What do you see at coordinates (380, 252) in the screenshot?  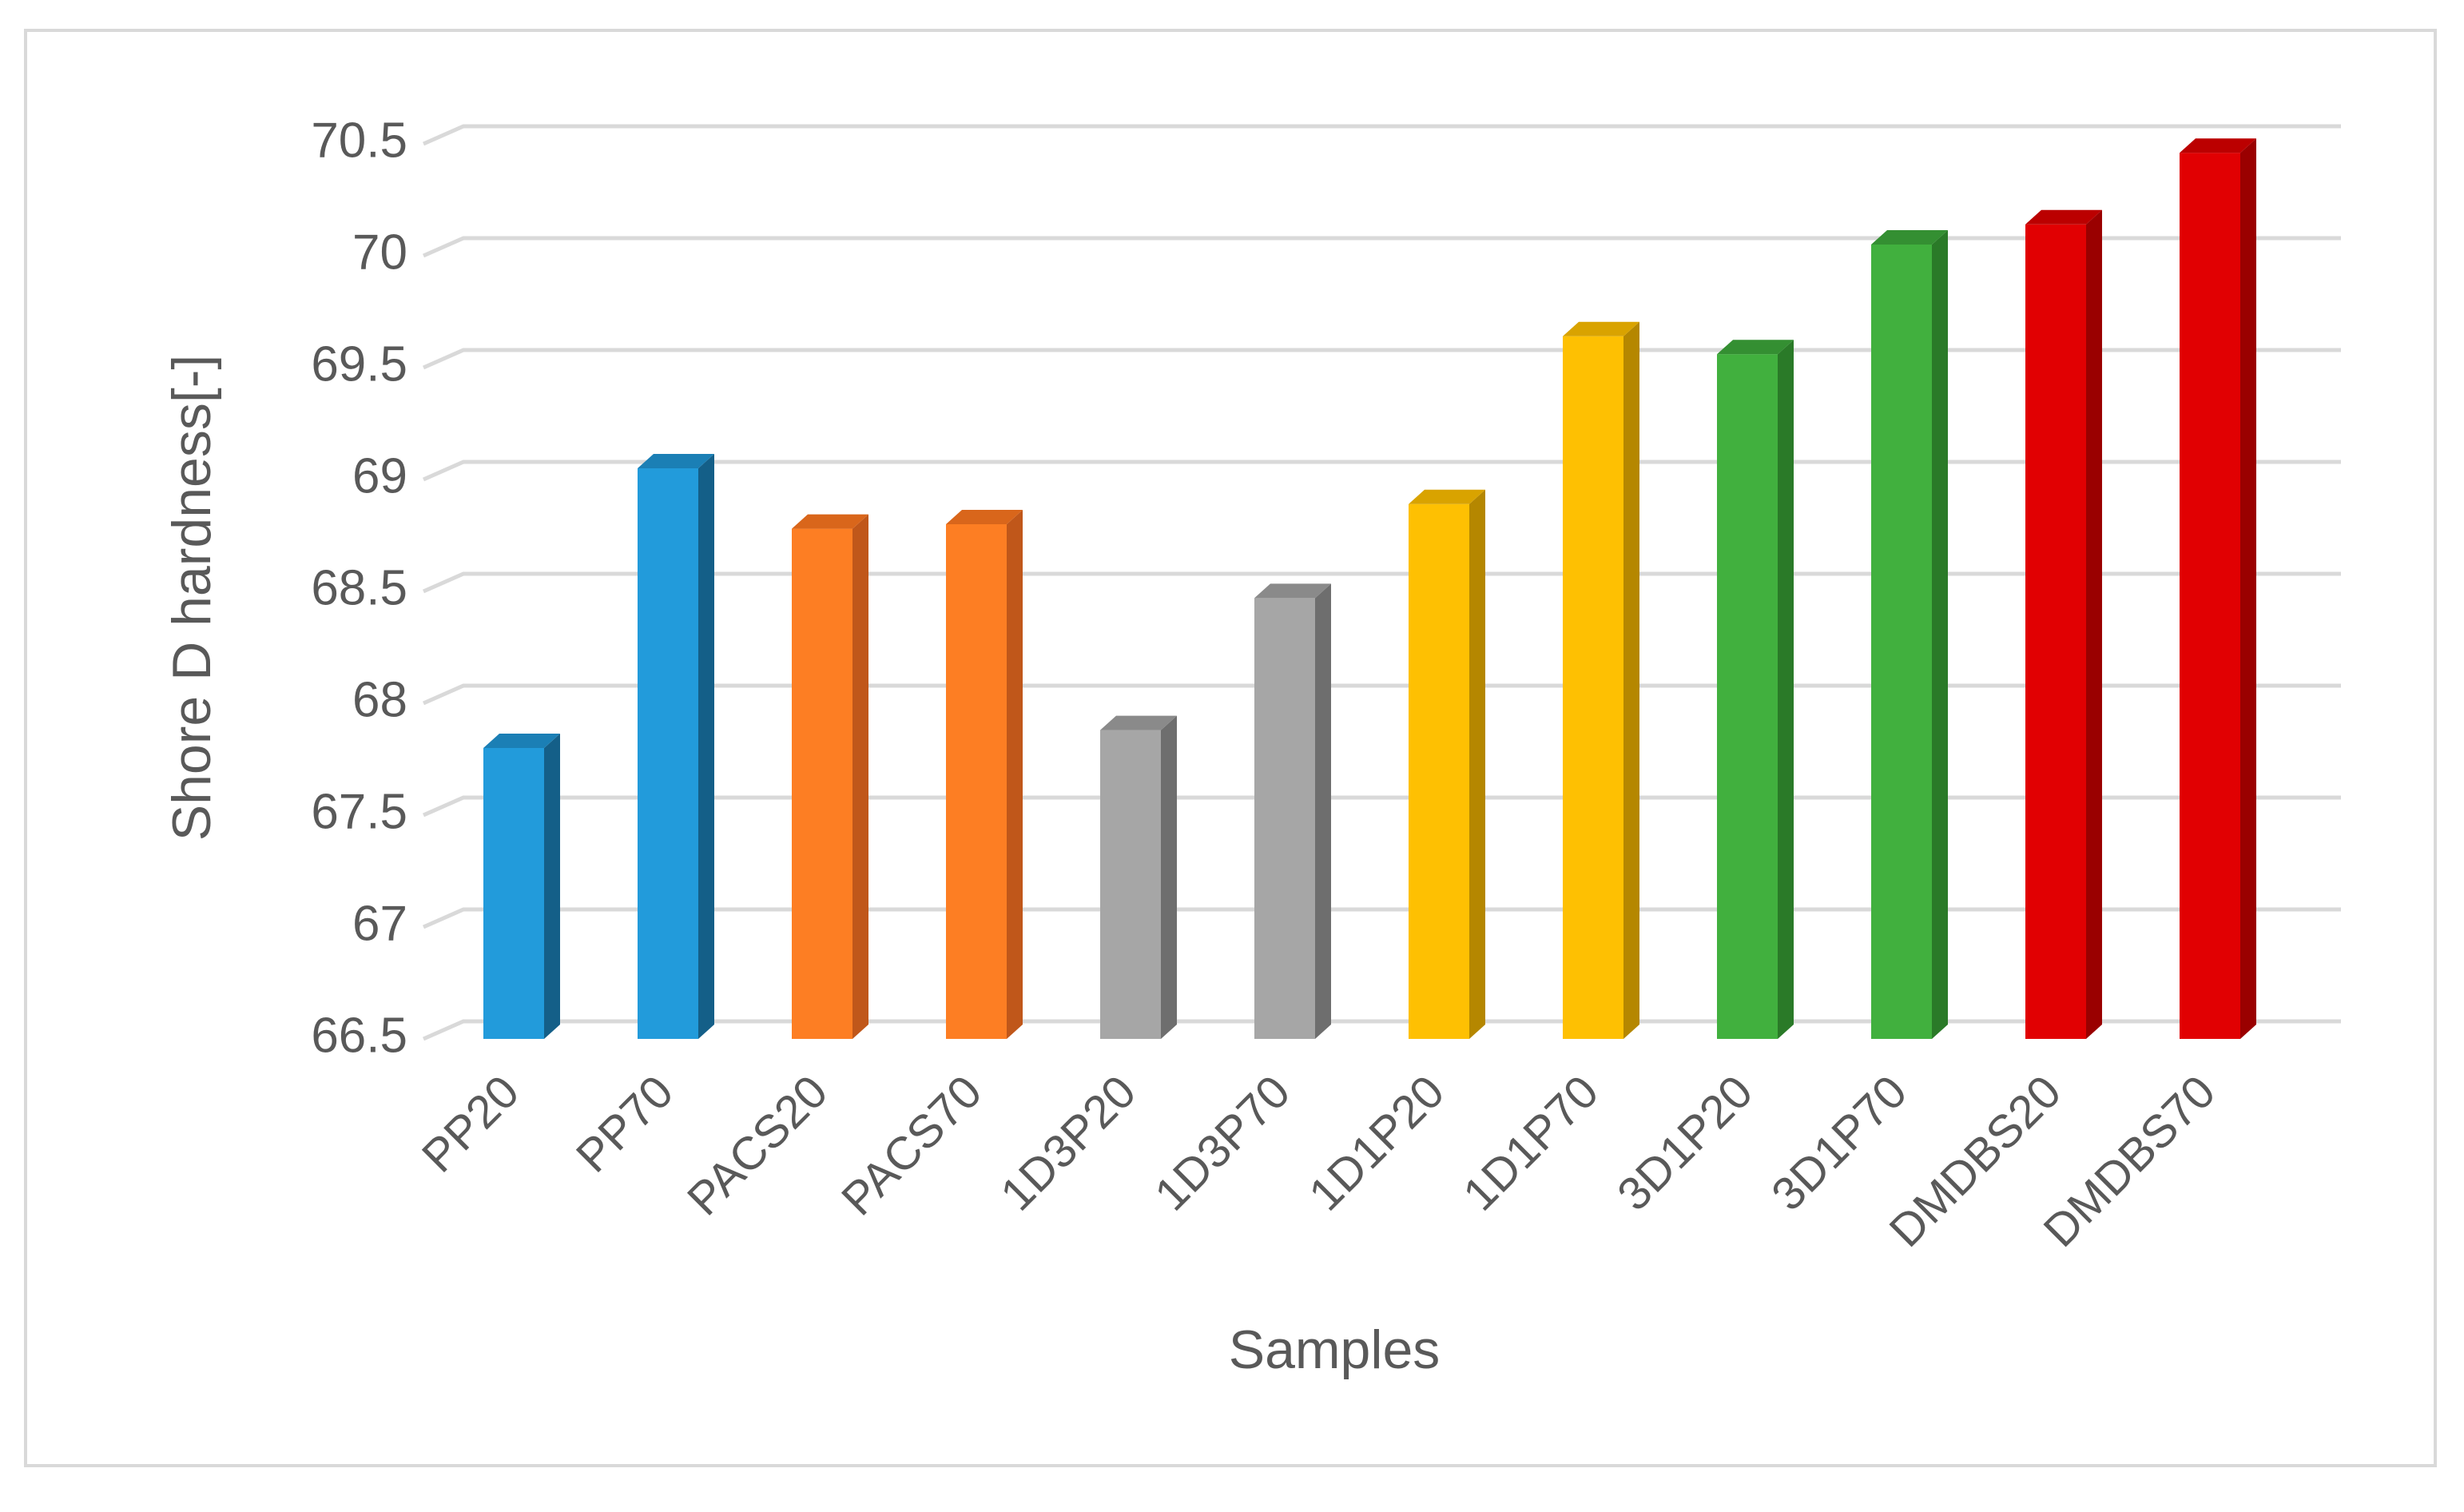 I see `y-tick-label: 70` at bounding box center [380, 252].